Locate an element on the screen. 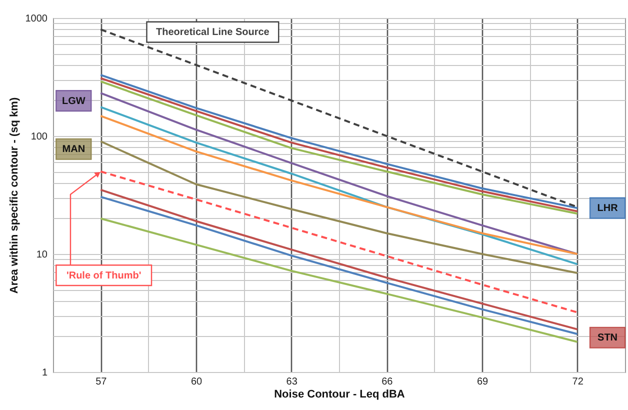  series-label: LHR is located at coordinates (608, 208).